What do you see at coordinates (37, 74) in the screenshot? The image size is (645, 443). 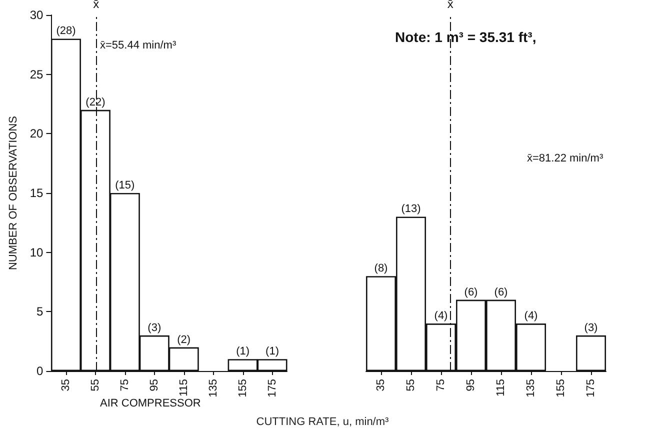 I see `y-tick-label: 25` at bounding box center [37, 74].